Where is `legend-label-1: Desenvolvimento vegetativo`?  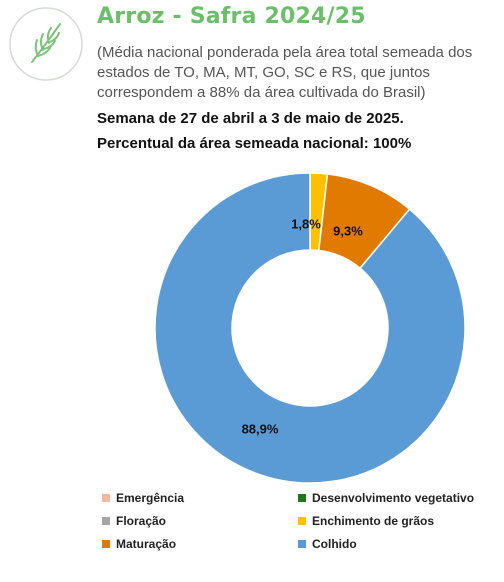
legend-label-1: Desenvolvimento vegetativo is located at coordinates (393, 497).